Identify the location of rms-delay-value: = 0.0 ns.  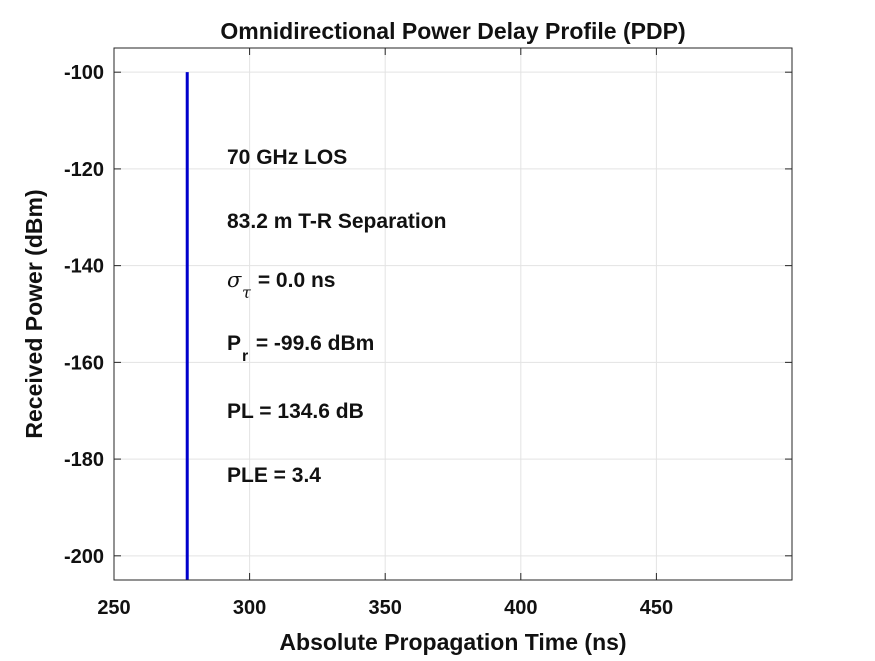
(293, 280).